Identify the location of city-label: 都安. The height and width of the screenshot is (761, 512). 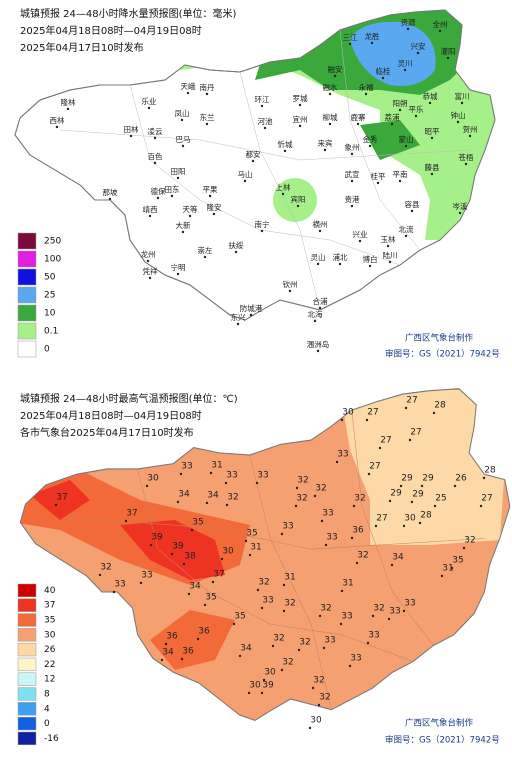
(253, 154).